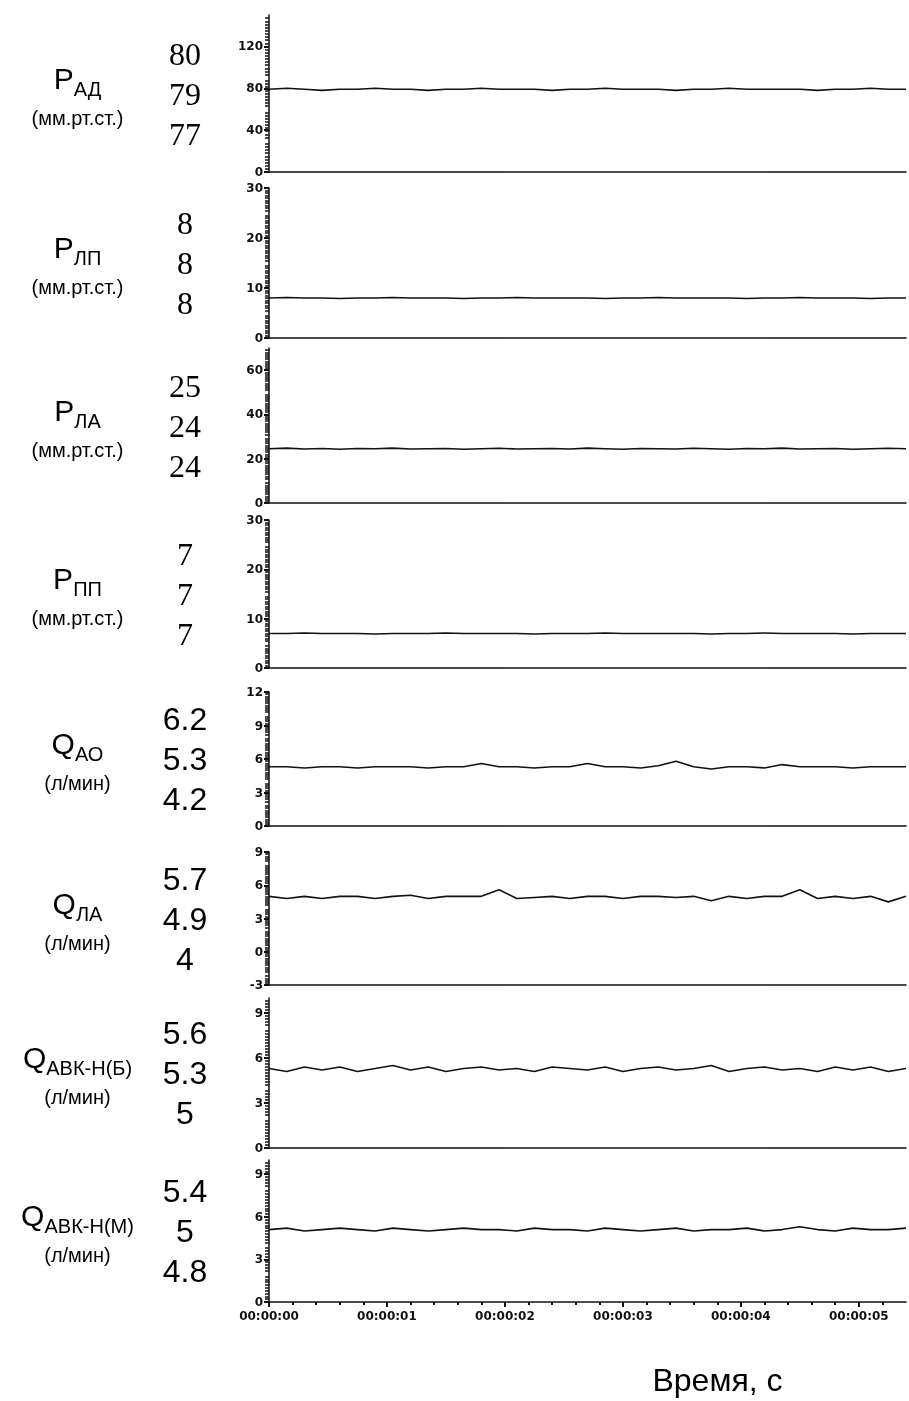  I want to click on text: 25, so click(185, 386).